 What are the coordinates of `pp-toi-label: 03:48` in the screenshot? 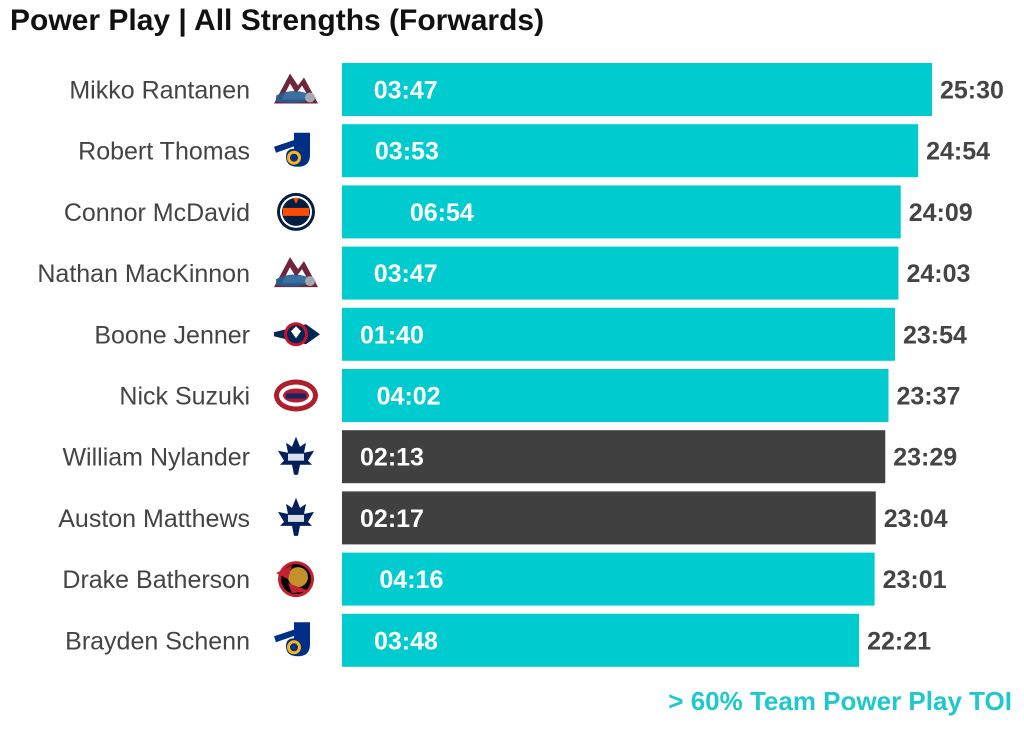 It's located at (406, 641).